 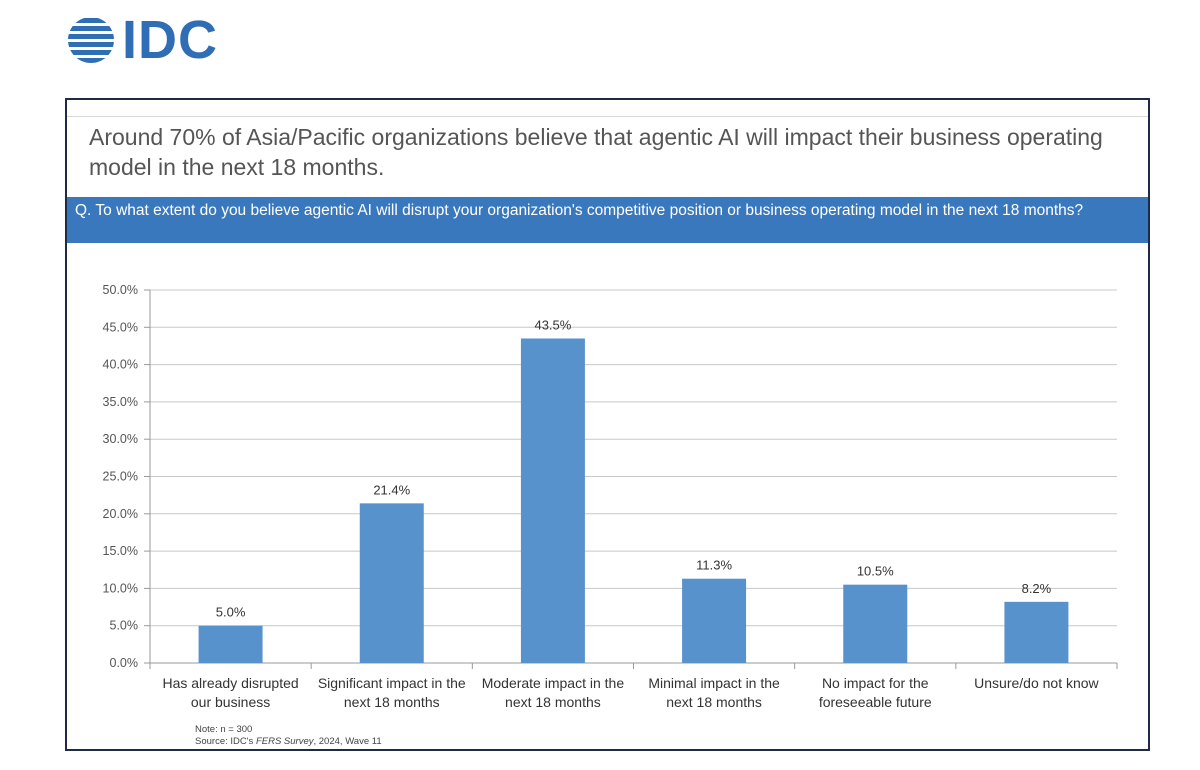 I want to click on globe-logo-icon, so click(x=91, y=40).